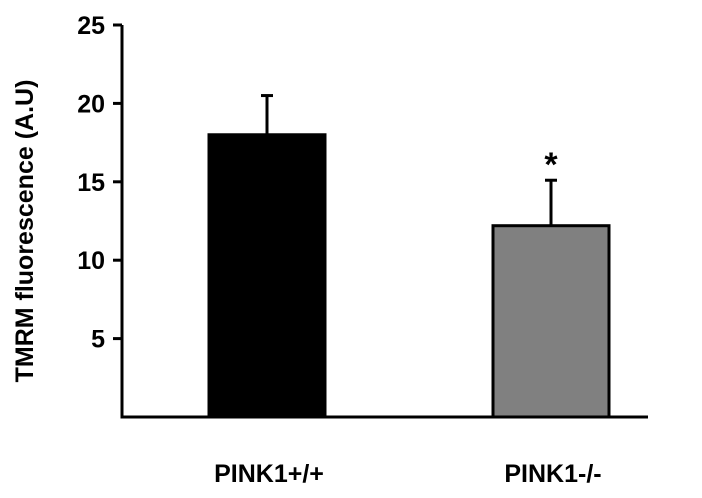 The image size is (702, 498). Describe the element at coordinates (91, 26) in the screenshot. I see `y-tick-label: 25` at that location.